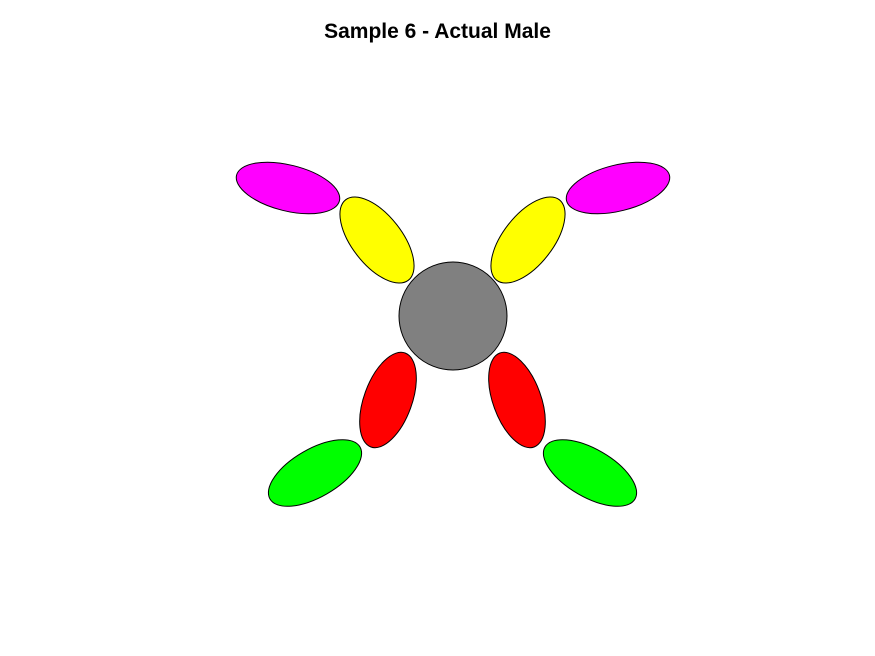 Image resolution: width=875 pixels, height=656 pixels. What do you see at coordinates (377, 240) in the screenshot?
I see `upper-left-inner-segment` at bounding box center [377, 240].